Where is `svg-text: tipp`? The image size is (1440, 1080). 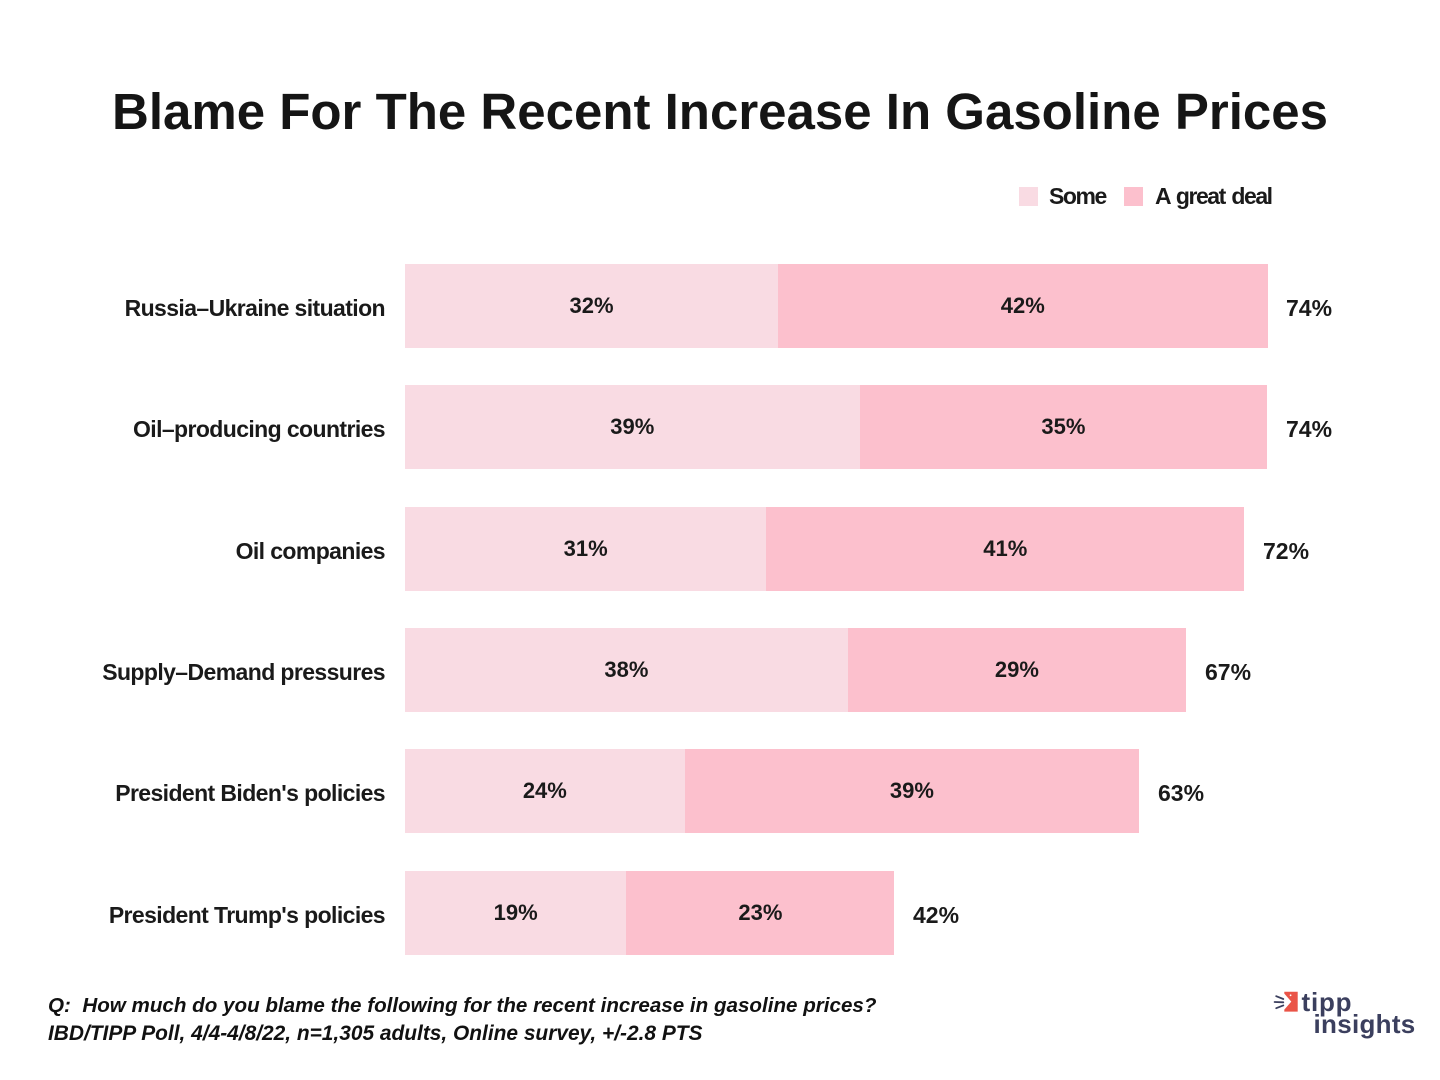
svg-text: tipp is located at coordinates (1327, 1002).